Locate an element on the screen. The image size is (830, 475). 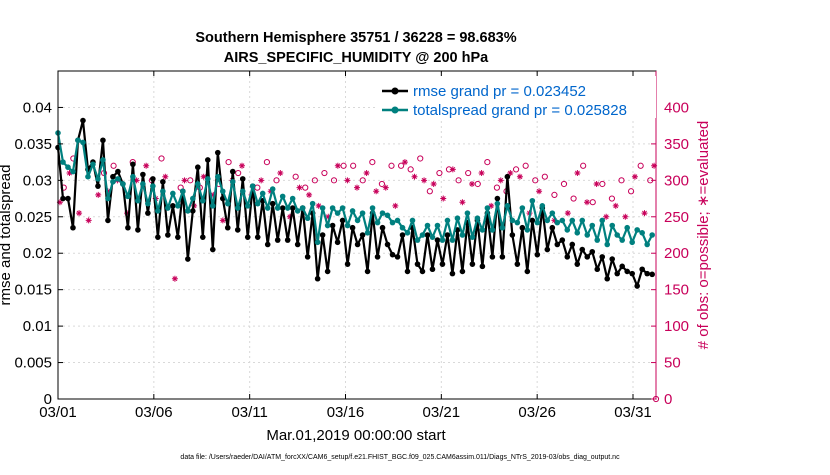
y-right-tick-label: 400 is located at coordinates (676, 107).